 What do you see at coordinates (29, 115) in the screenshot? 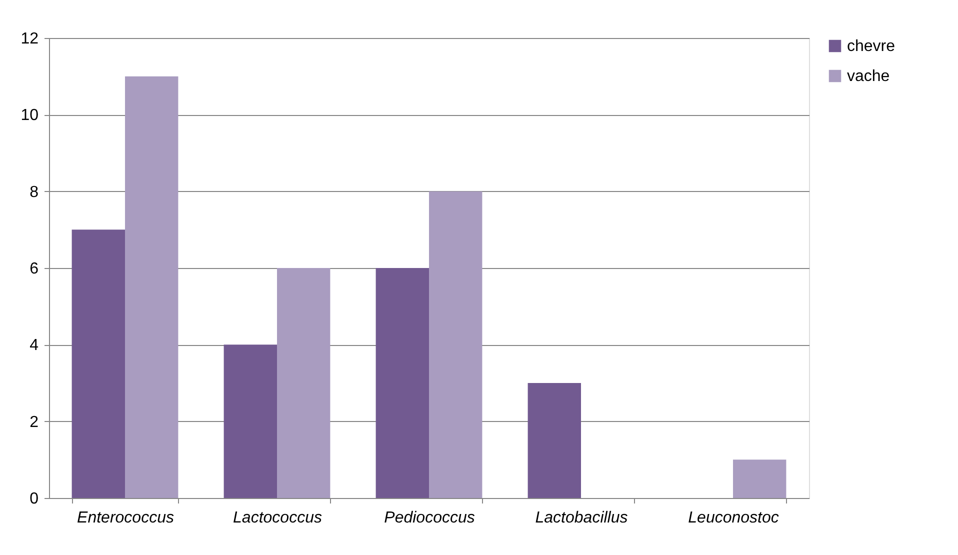
I see `y-tick-label: 10` at bounding box center [29, 115].